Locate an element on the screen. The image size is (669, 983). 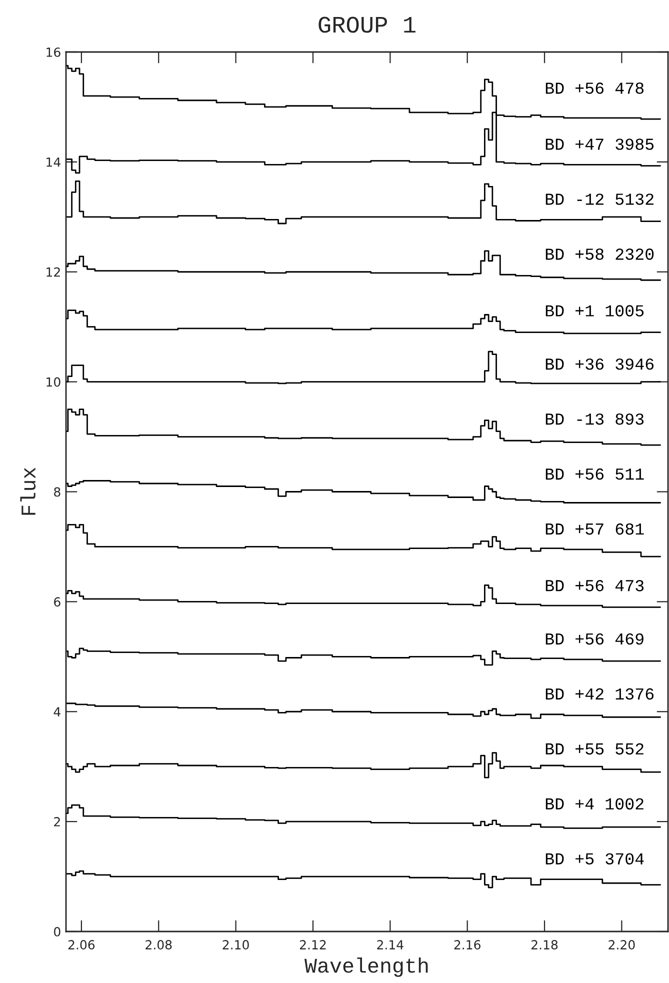
series-label: BD +56 469 is located at coordinates (595, 639).